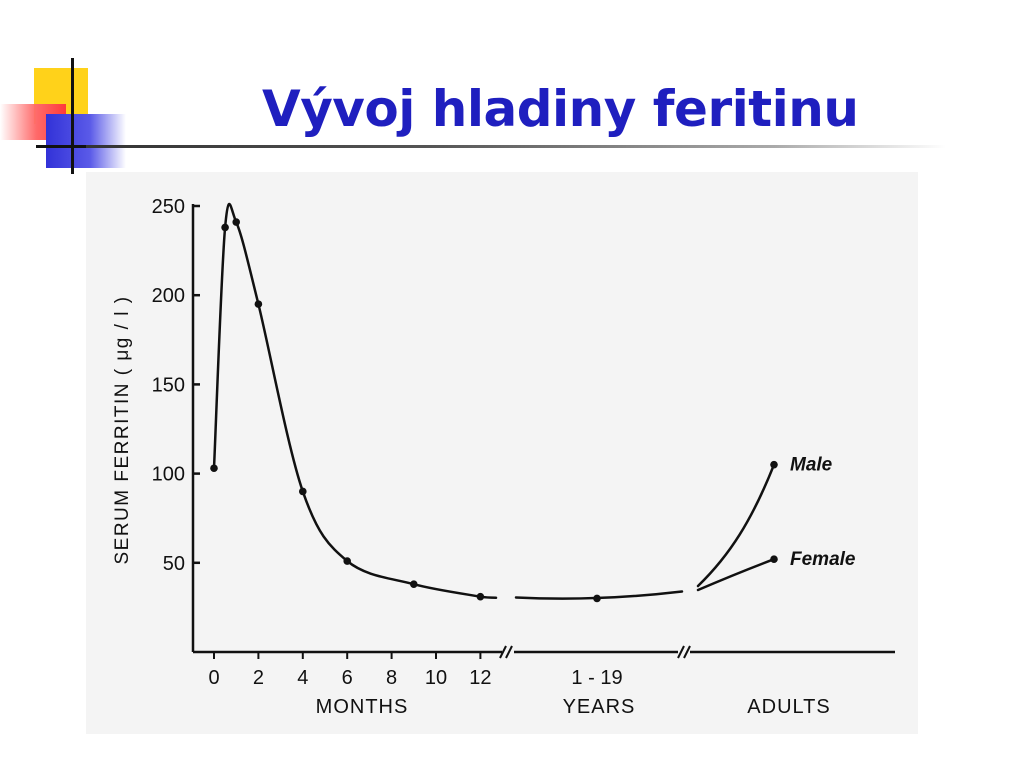 The height and width of the screenshot is (768, 1024). What do you see at coordinates (347, 678) in the screenshot?
I see `x-tick-label: 6` at bounding box center [347, 678].